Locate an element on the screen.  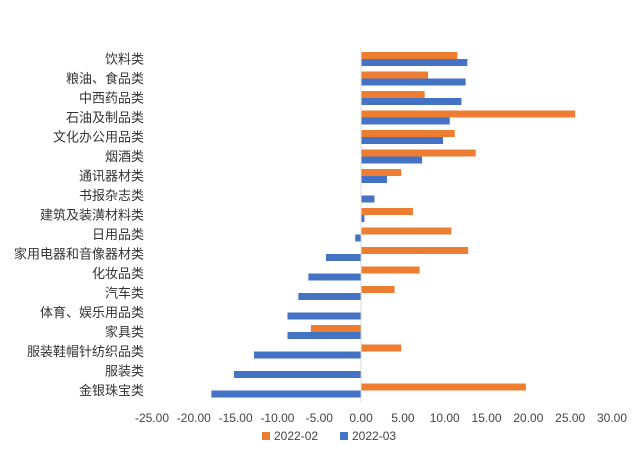
x-tick-label: 5.00 is located at coordinates (403, 418).